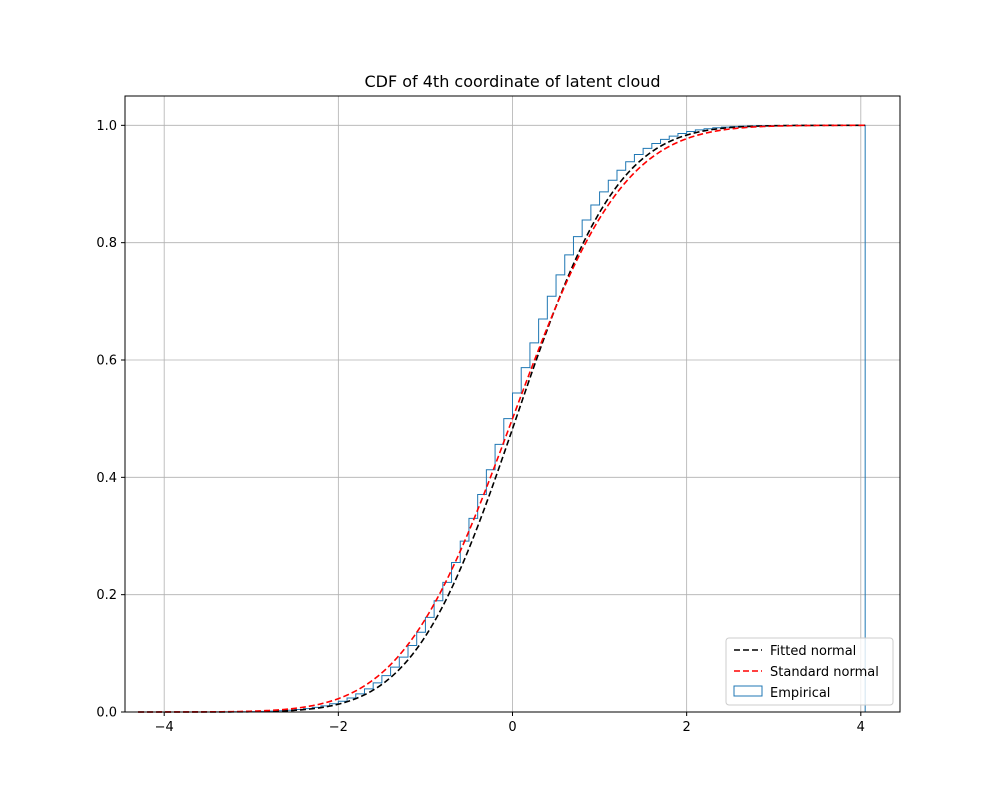 This screenshot has width=1000, height=800. I want to click on y-tick-label: 0.6, so click(106, 361).